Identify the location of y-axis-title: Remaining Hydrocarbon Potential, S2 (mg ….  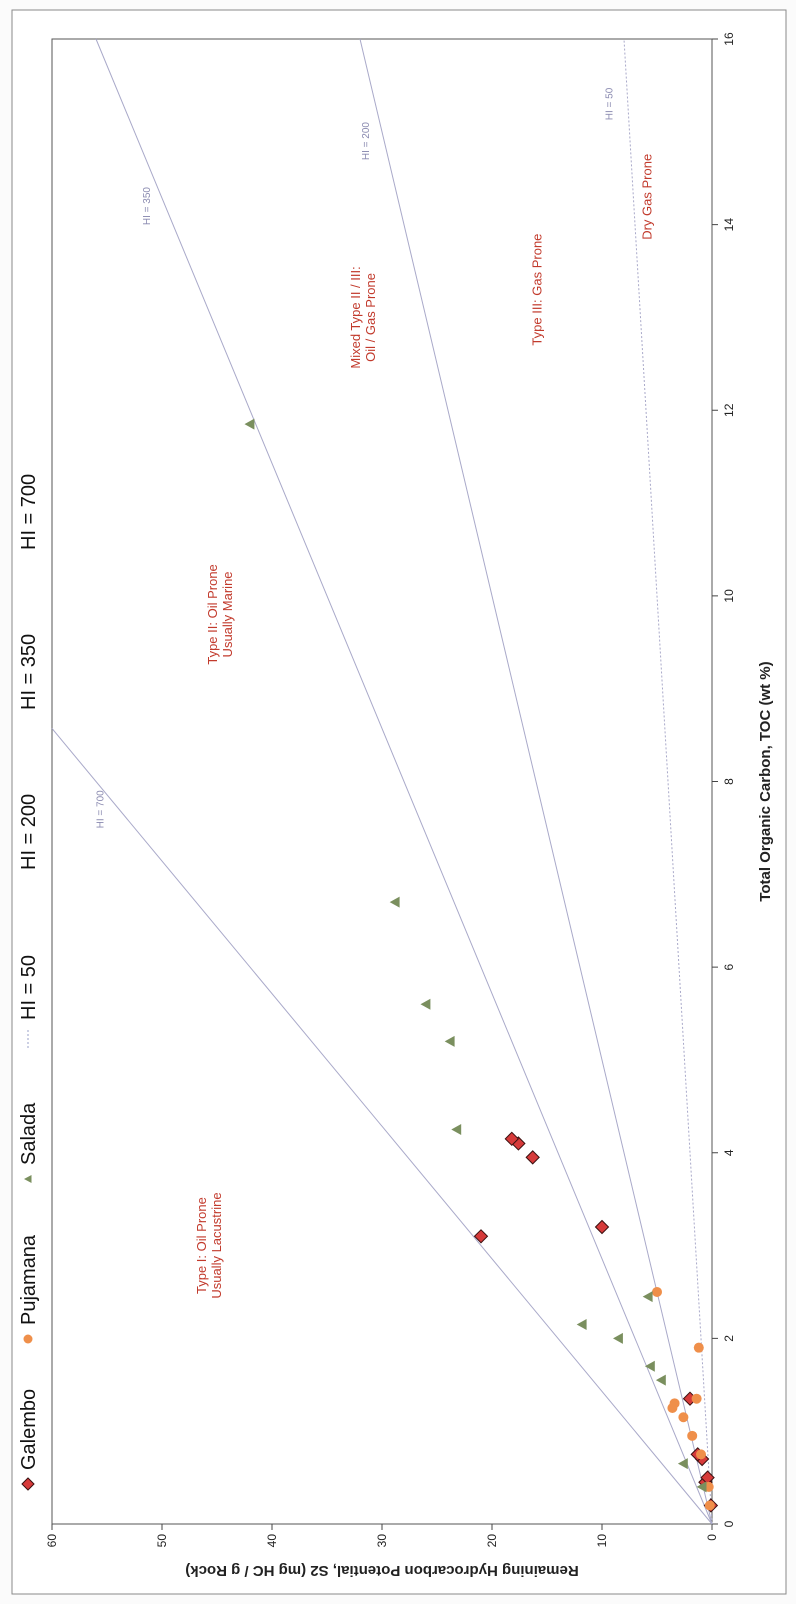
(381, 1570).